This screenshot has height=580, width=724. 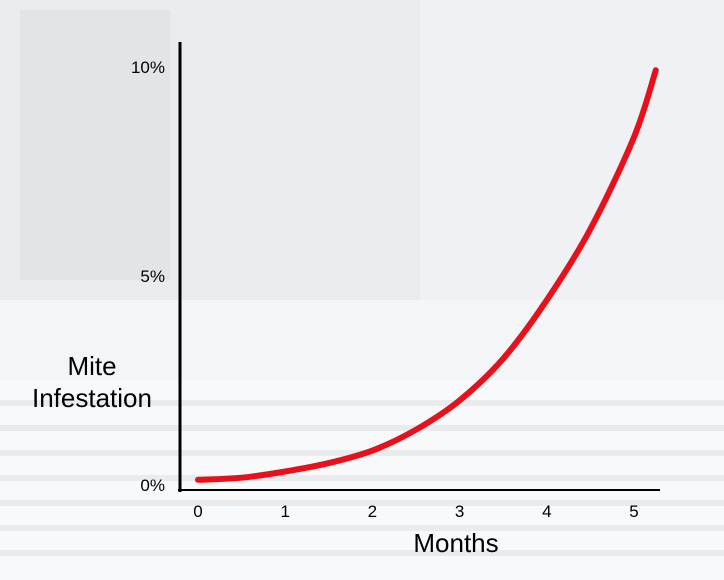 I want to click on y-axis-title-line-2: Infestation, so click(x=92, y=398).